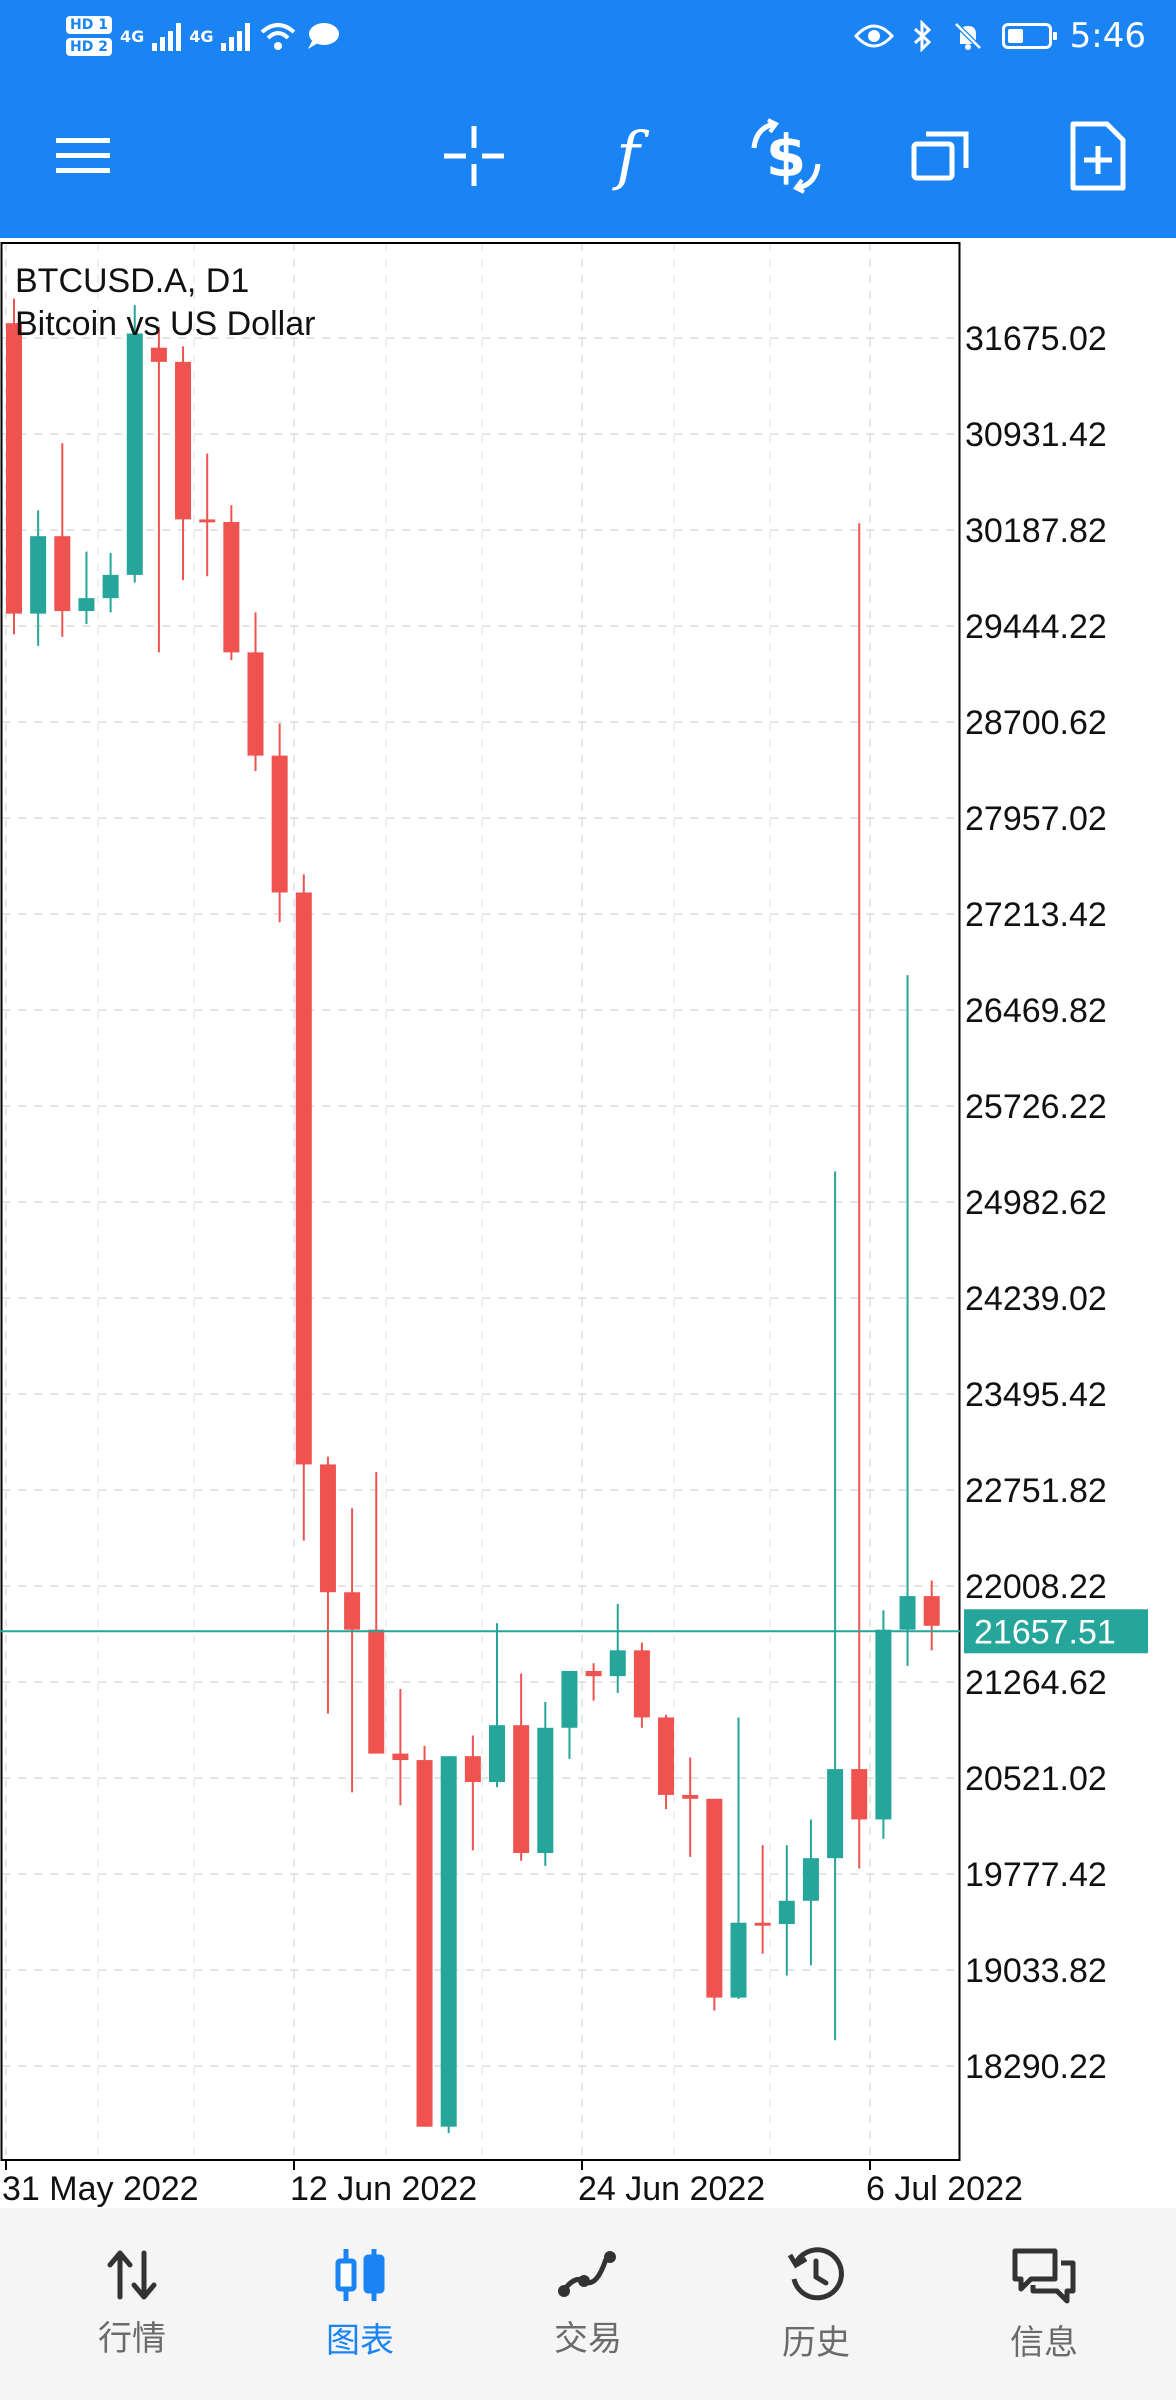 This screenshot has width=1176, height=2400. I want to click on mute-bell-icon, so click(968, 36).